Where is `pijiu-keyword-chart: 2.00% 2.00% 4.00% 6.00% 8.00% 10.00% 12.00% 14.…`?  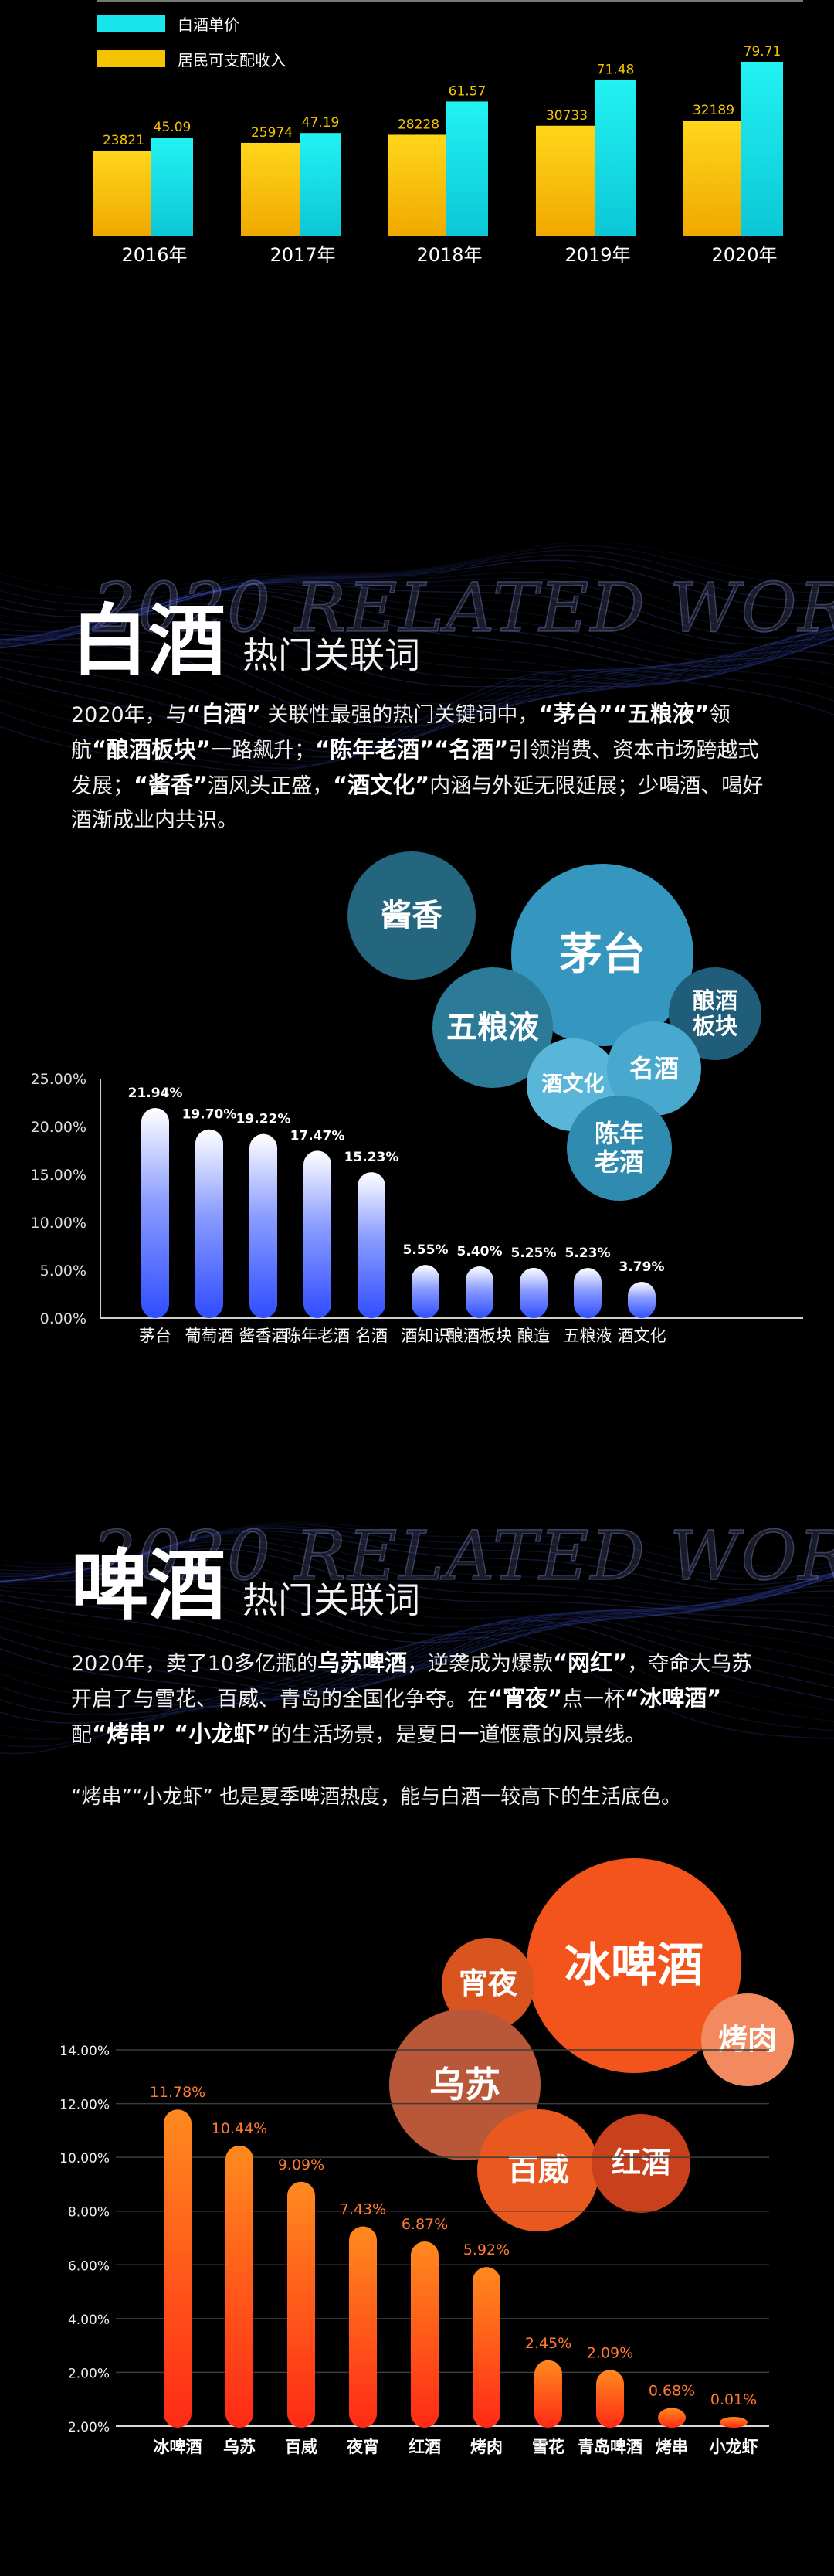 pijiu-keyword-chart: 2.00% 2.00% 4.00% 6.00% 8.00% 10.00% 12.00% 14.… is located at coordinates (414, 2250).